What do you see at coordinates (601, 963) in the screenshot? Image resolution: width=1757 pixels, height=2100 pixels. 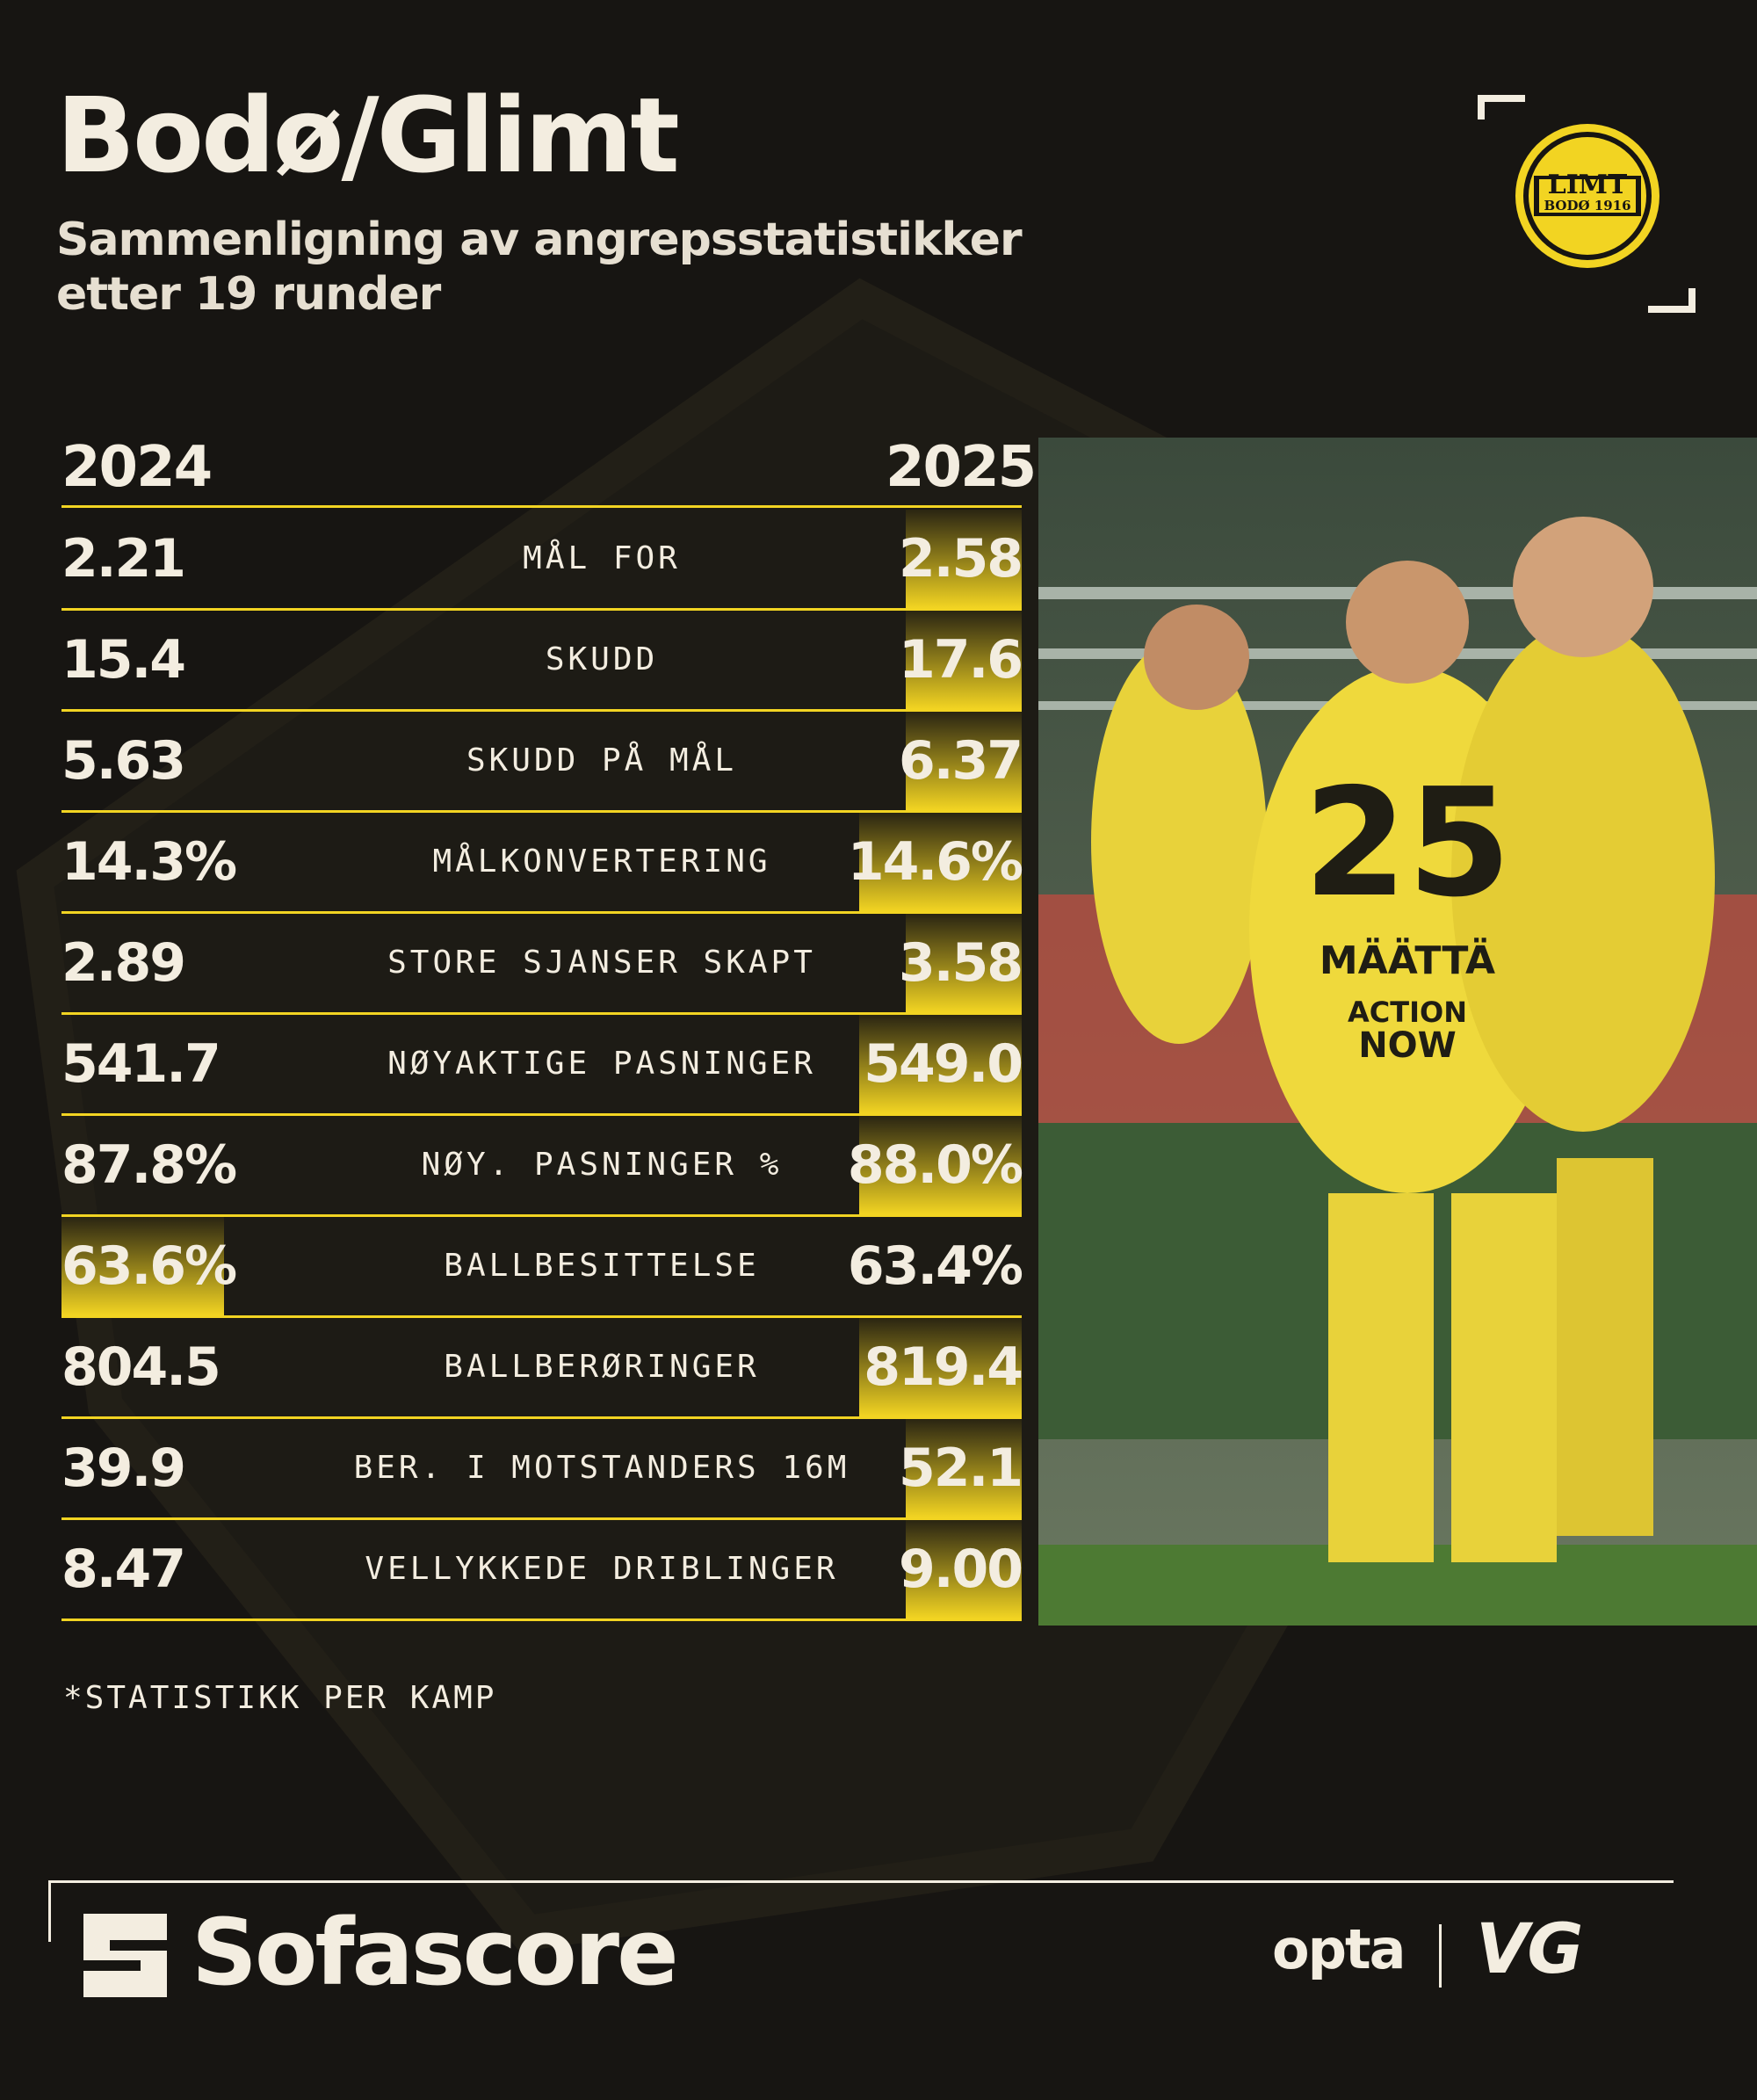 I see `stat-label: STORE SJANSER SKAPT` at bounding box center [601, 963].